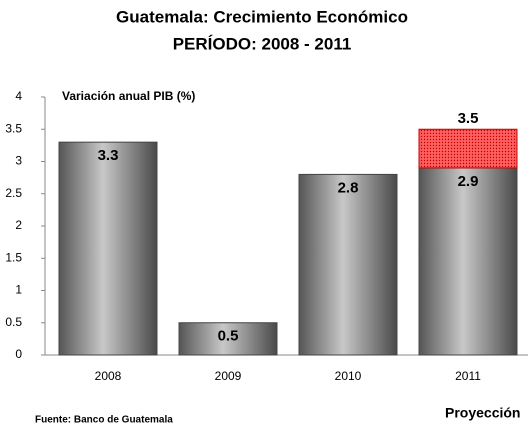 The width and height of the screenshot is (529, 428). I want to click on y-tick-label: 1.5, so click(13, 257).